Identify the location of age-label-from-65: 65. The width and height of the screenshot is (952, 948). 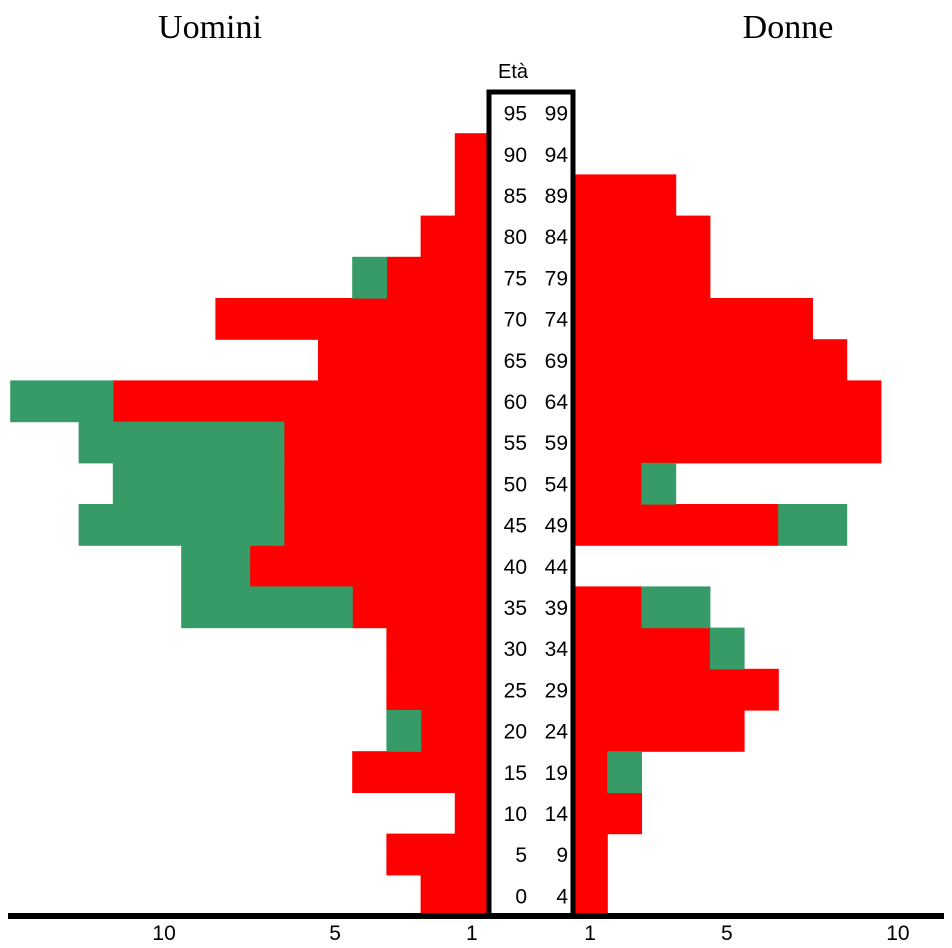
(515, 361).